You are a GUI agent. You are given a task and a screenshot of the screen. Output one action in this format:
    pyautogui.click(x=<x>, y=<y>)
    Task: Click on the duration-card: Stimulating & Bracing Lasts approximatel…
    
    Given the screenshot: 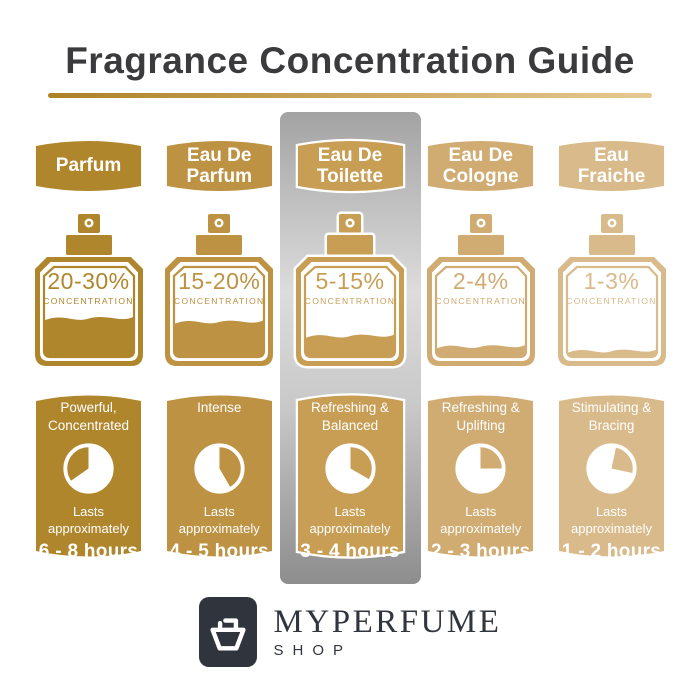 What is the action you would take?
    pyautogui.click(x=611, y=476)
    